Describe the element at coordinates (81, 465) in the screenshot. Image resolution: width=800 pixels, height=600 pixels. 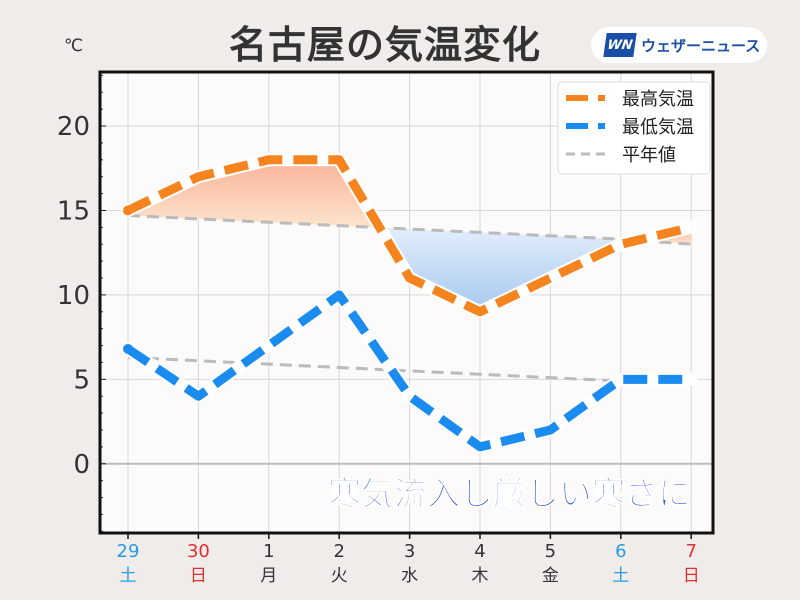
I see `y-tick-label: 0` at that location.